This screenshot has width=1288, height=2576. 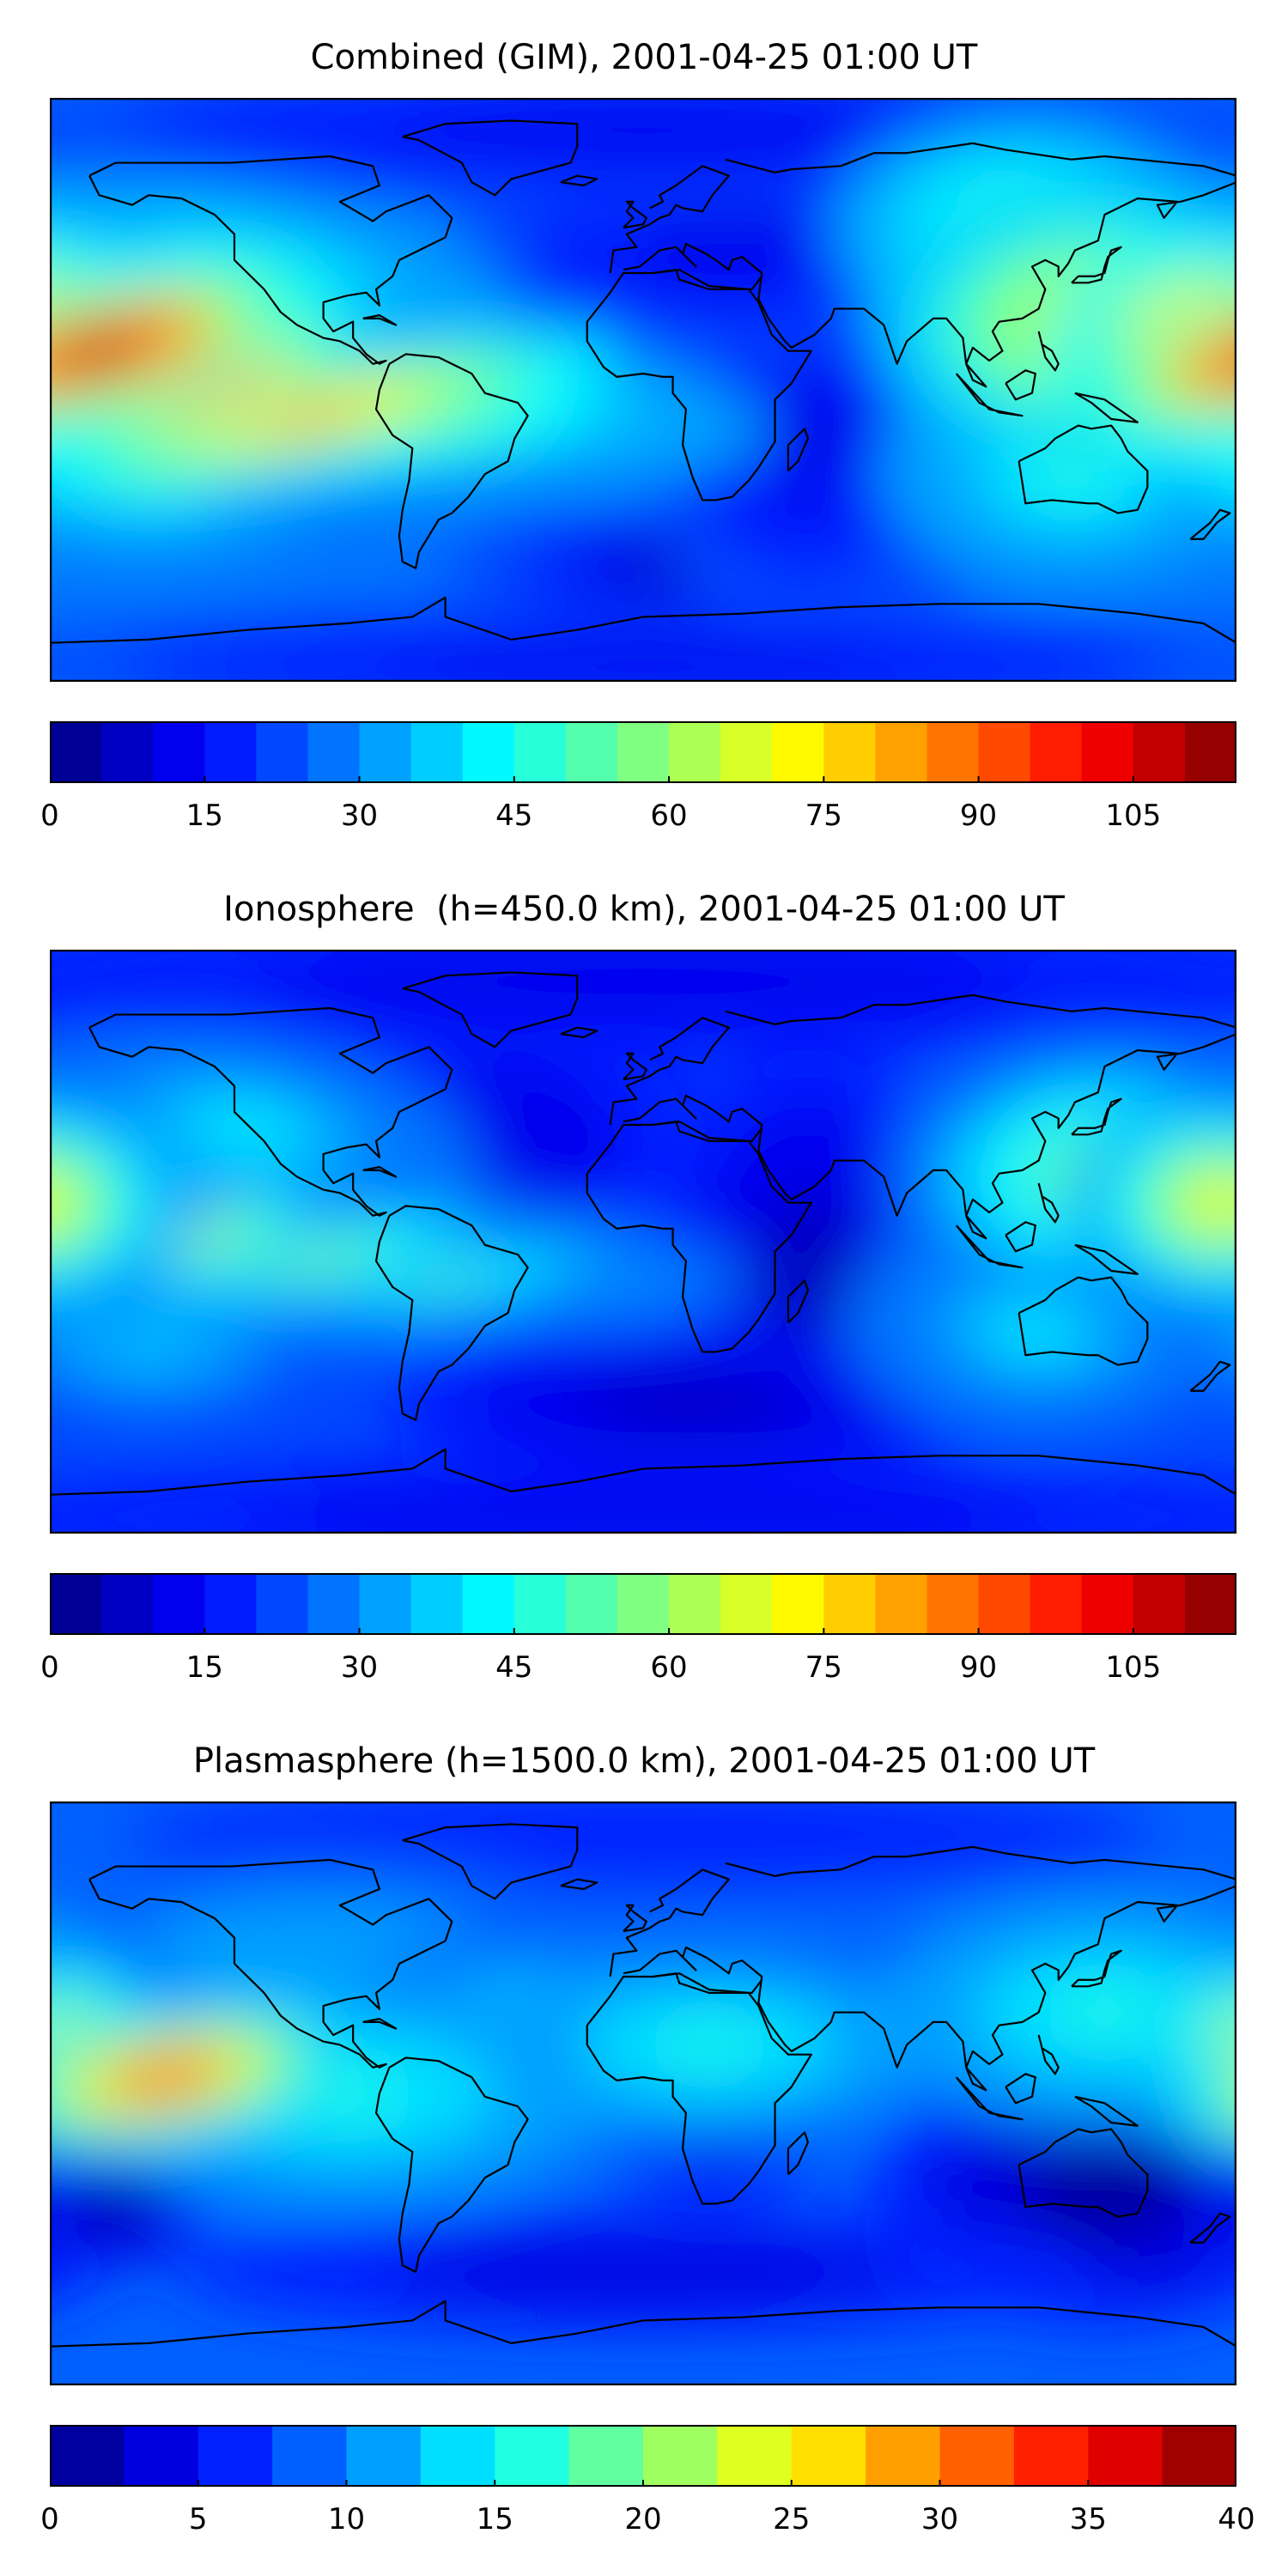 I want to click on colorbar-tick-label: 40, so click(x=1236, y=2519).